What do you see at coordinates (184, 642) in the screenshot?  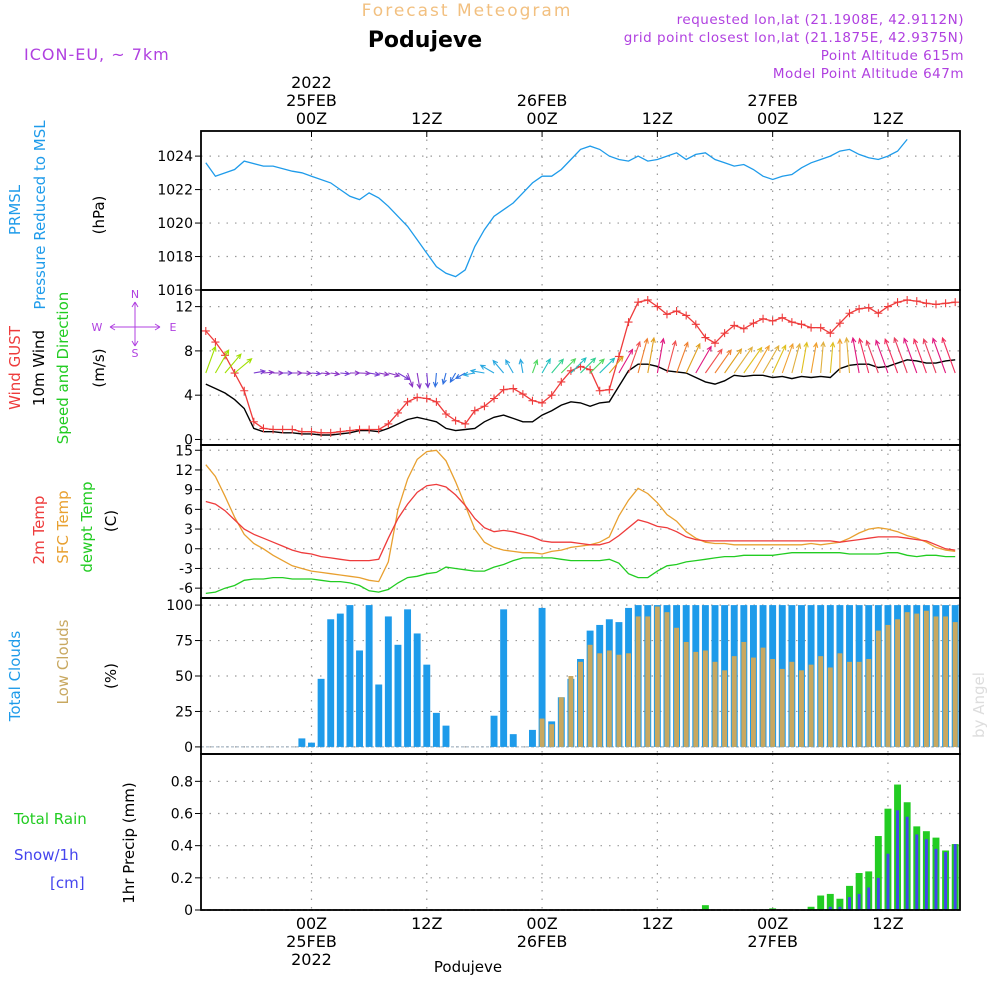 I see `tick-label-y: 75` at bounding box center [184, 642].